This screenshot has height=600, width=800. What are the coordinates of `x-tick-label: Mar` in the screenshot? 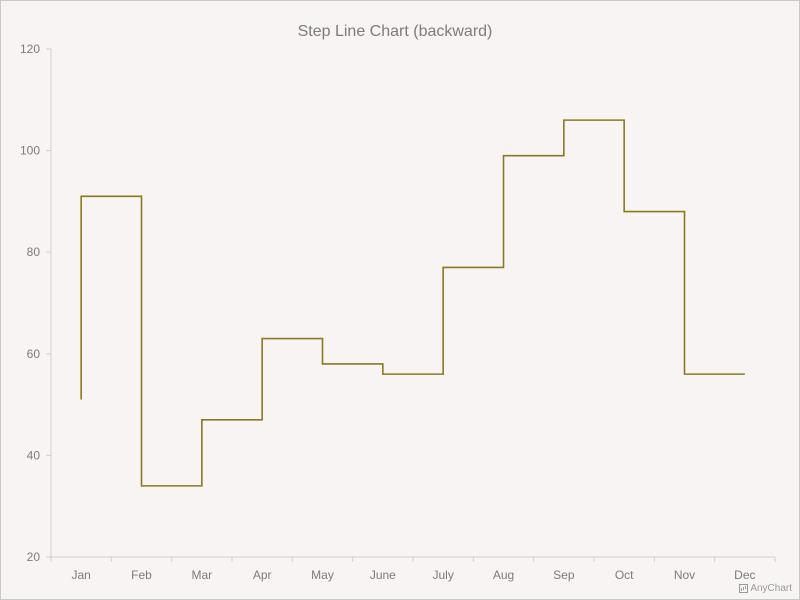 It's located at (201, 575).